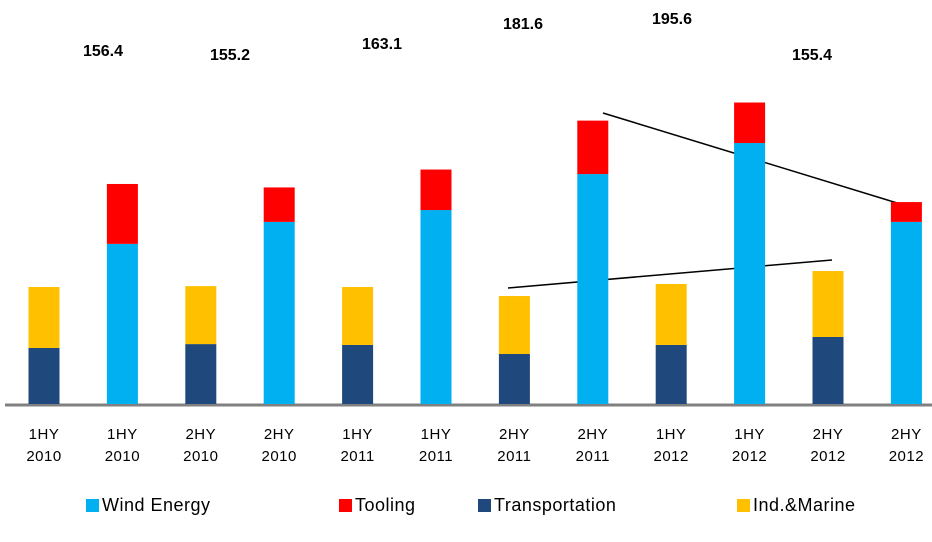 The width and height of the screenshot is (932, 542). Describe the element at coordinates (523, 24) in the screenshot. I see `total-label: 181.6` at that location.